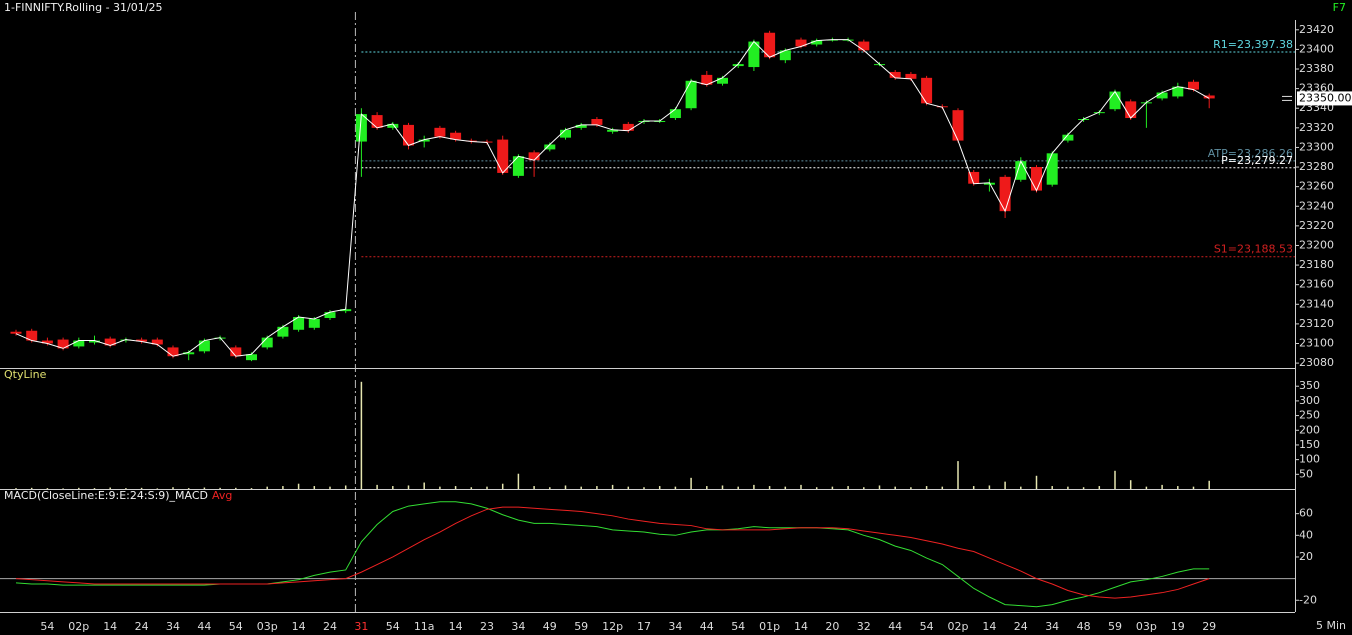 The image size is (1352, 635). What do you see at coordinates (1324, 98) in the screenshot?
I see `last-price-box` at bounding box center [1324, 98].